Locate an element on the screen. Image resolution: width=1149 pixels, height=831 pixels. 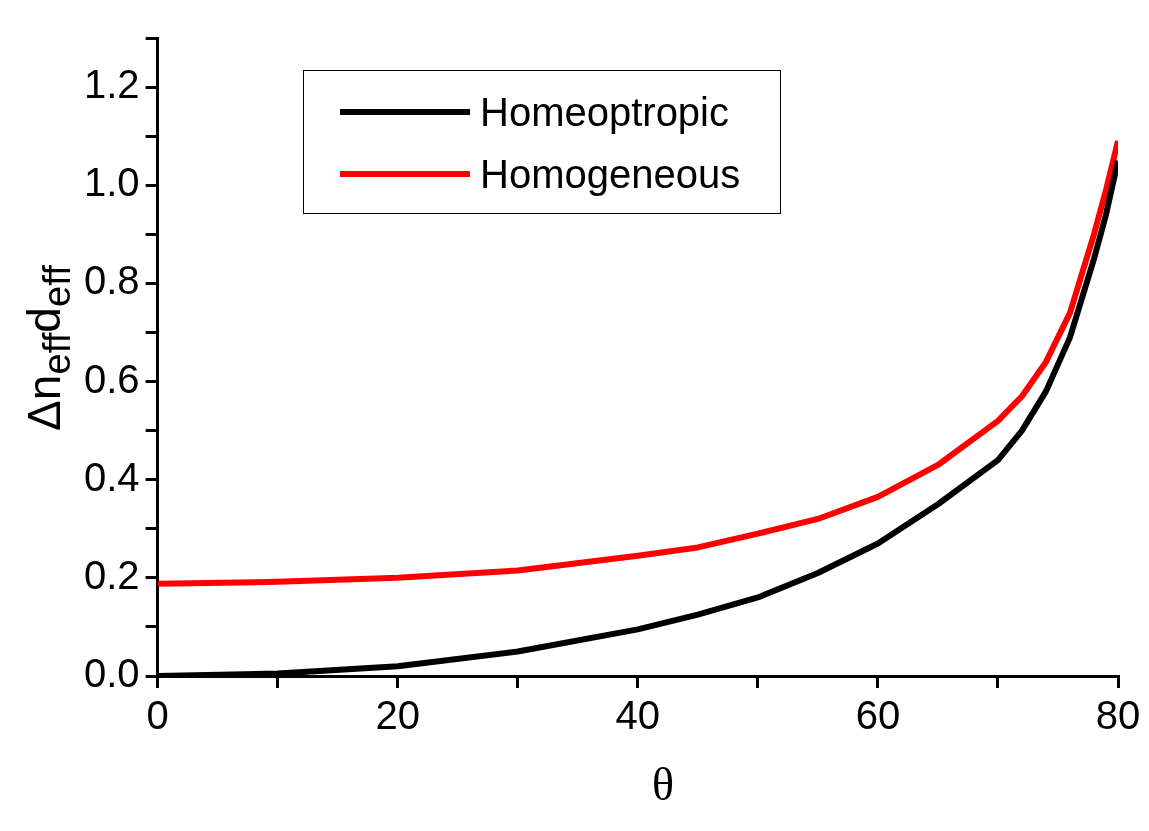
x-tick-label: 0 is located at coordinates (157, 715).